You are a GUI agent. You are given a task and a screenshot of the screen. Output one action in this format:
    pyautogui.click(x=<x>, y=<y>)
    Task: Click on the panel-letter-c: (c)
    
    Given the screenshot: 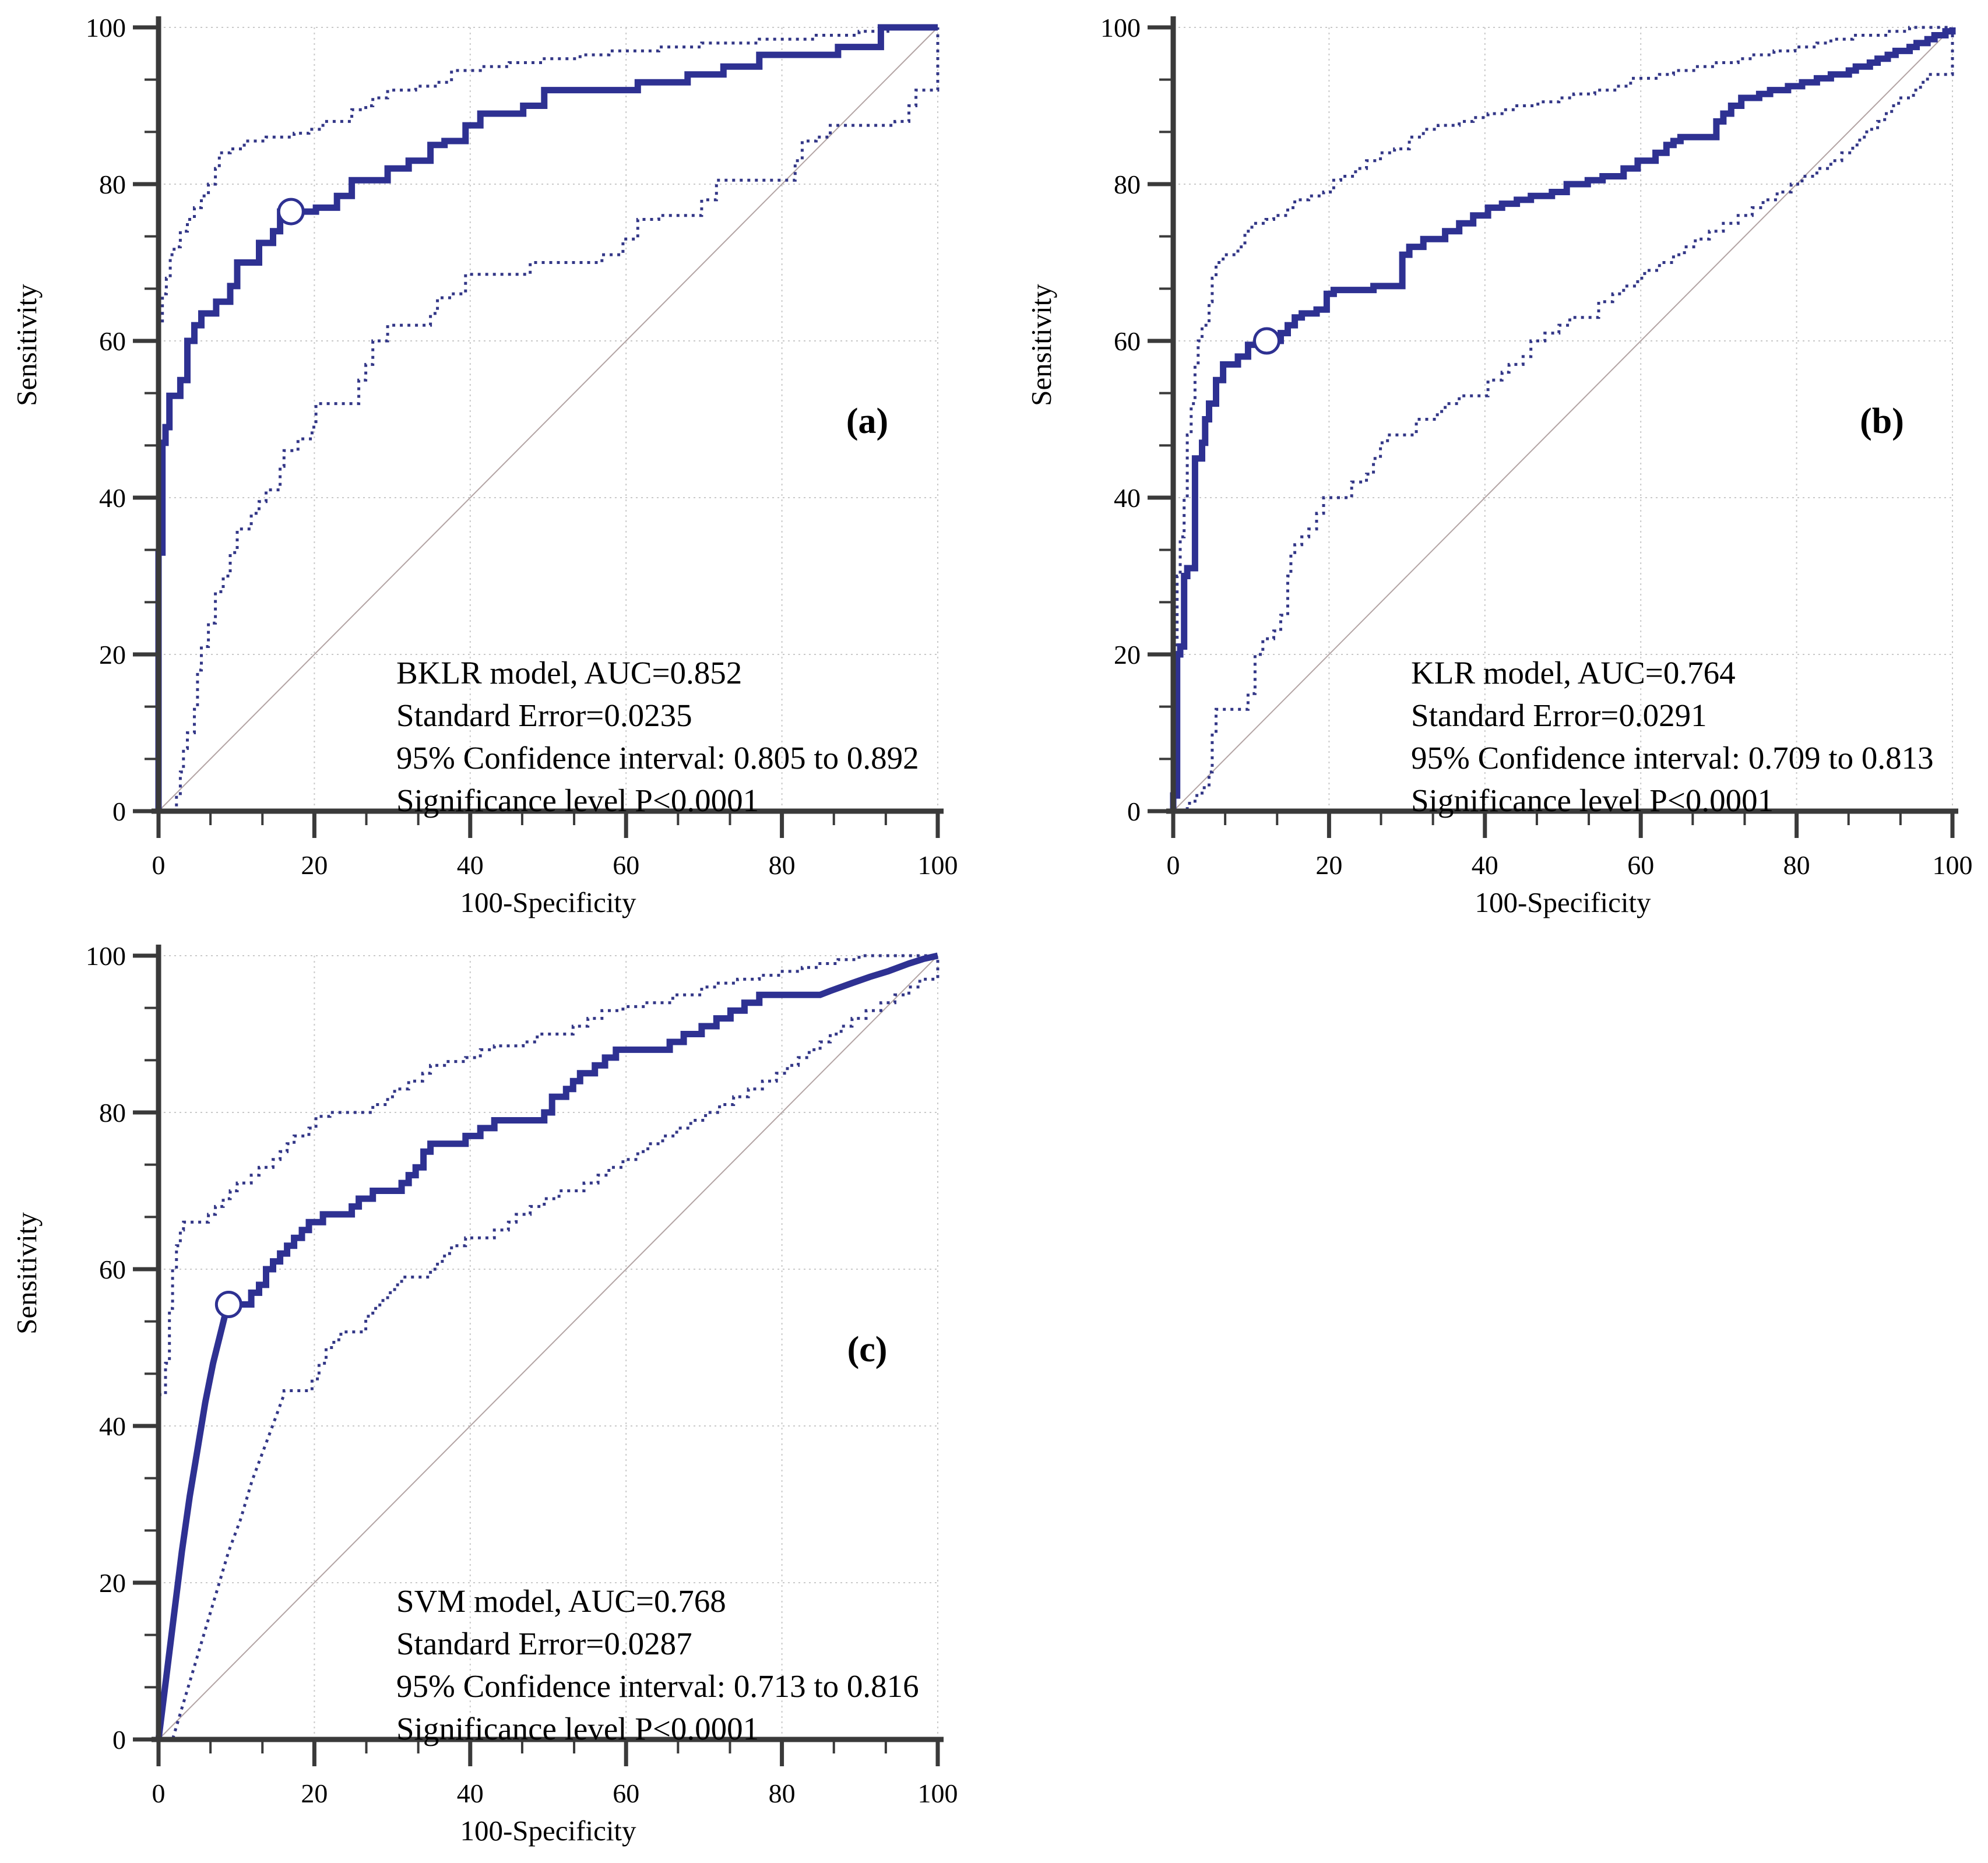 What is the action you would take?
    pyautogui.click(x=868, y=1349)
    